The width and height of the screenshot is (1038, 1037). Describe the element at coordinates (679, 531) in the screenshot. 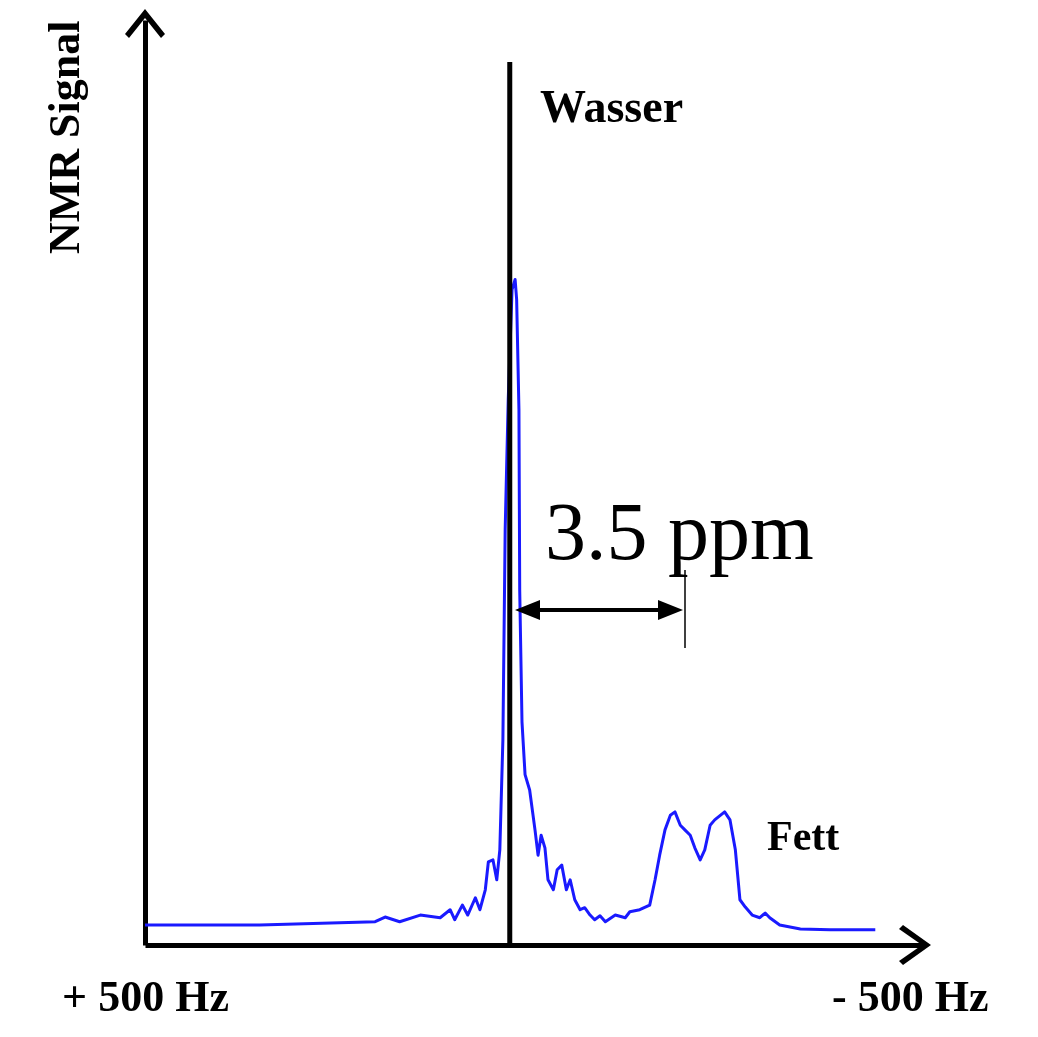

I see `annotation: 3.5 ppm` at that location.